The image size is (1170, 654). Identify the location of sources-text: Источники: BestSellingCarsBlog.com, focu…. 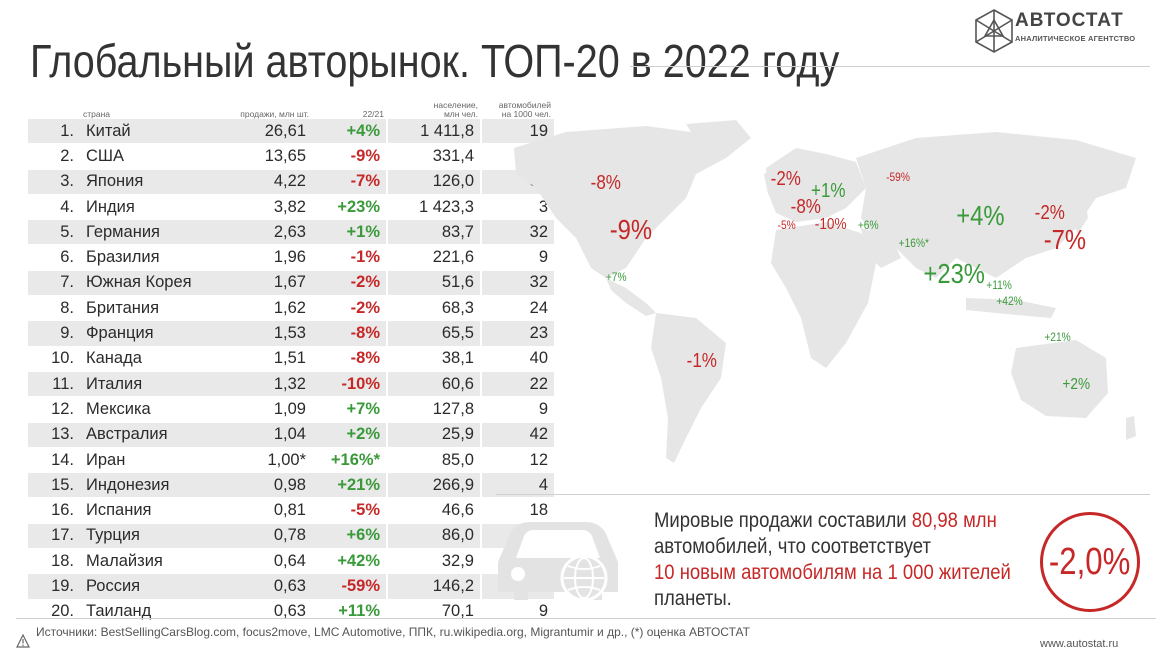
(393, 632).